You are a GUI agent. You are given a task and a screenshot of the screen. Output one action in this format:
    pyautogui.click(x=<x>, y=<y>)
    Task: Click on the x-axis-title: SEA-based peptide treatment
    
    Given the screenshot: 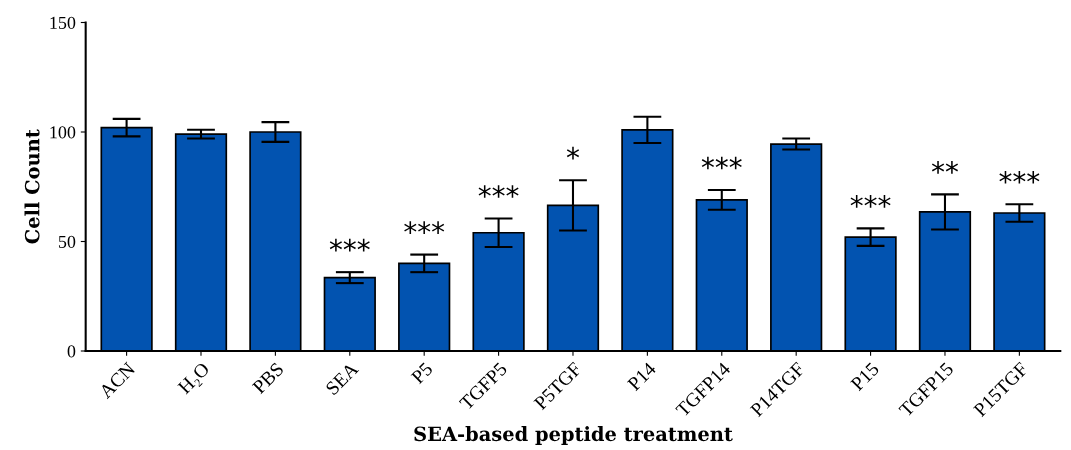 What is the action you would take?
    pyautogui.click(x=573, y=435)
    